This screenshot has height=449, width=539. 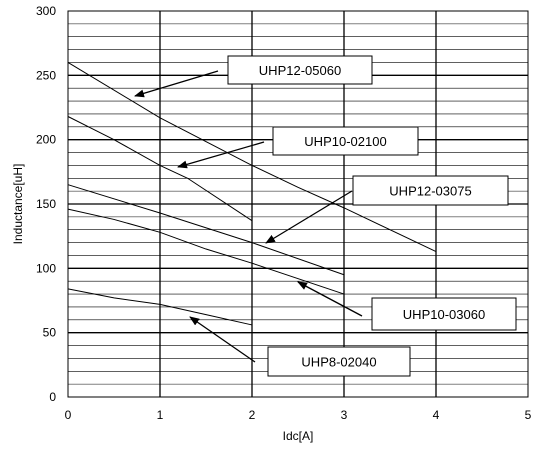 What do you see at coordinates (50, 333) in the screenshot?
I see `y-tick-label: 50` at bounding box center [50, 333].